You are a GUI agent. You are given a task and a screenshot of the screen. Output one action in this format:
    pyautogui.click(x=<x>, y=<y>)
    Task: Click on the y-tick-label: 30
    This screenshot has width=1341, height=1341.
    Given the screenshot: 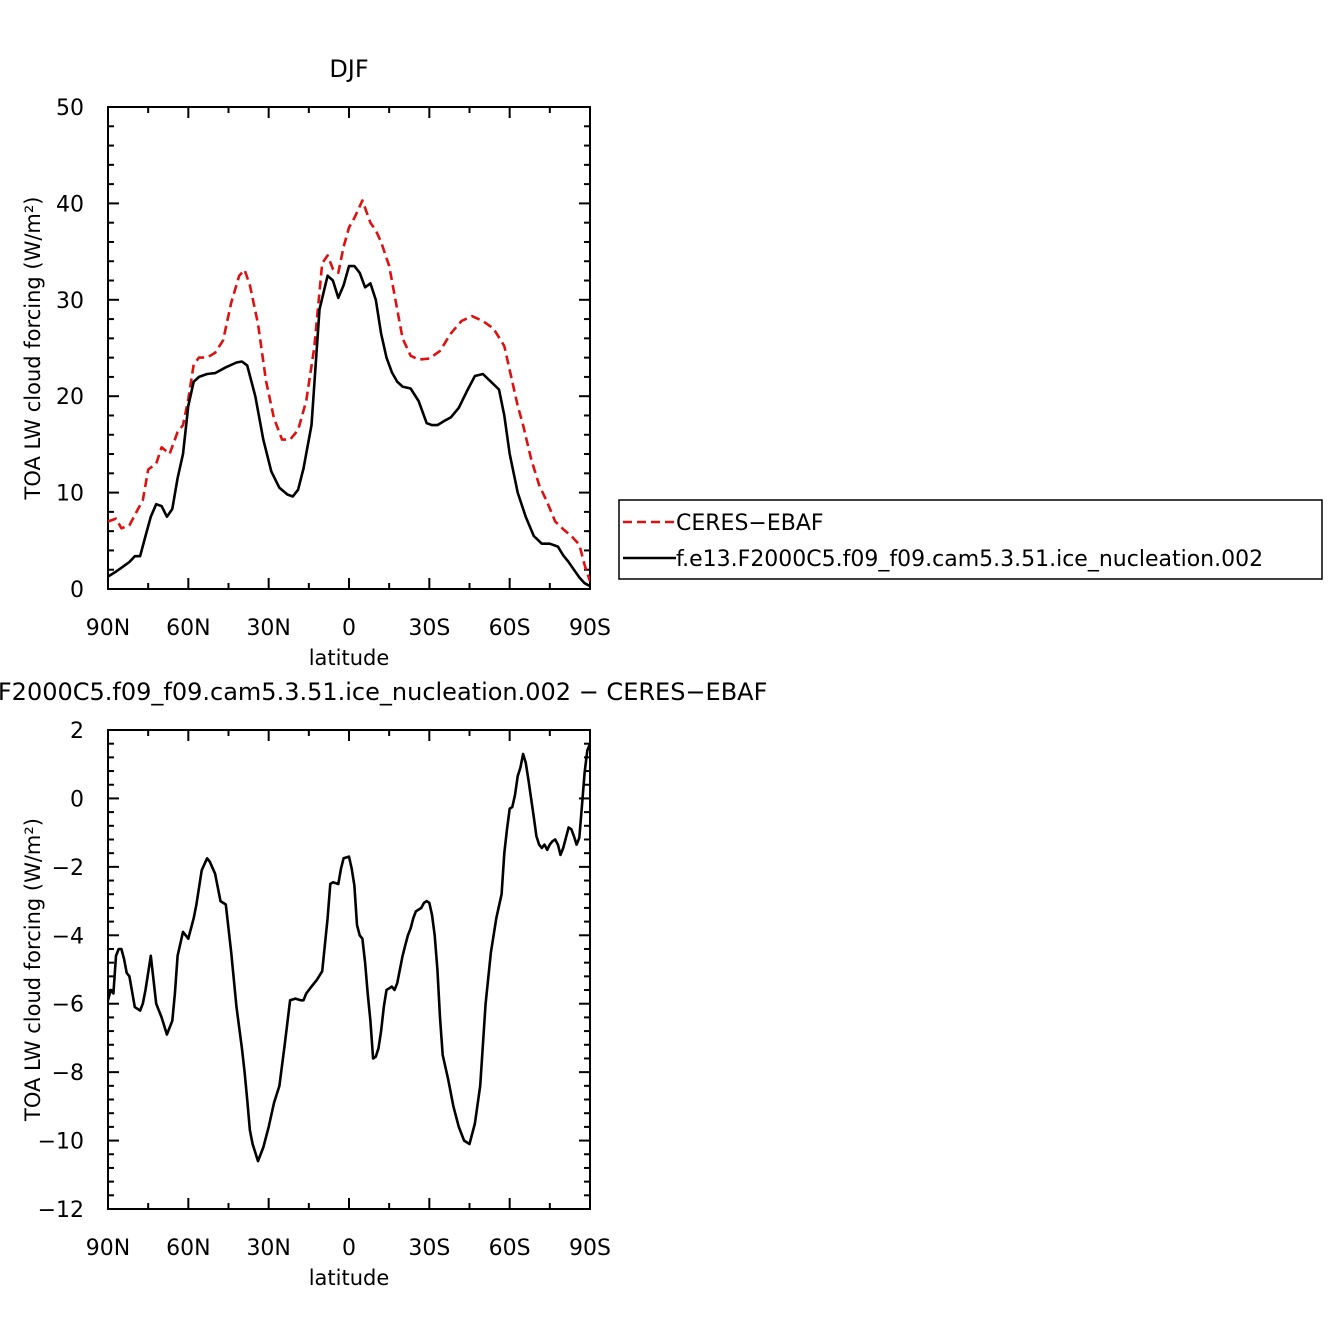 What is the action you would take?
    pyautogui.click(x=70, y=301)
    